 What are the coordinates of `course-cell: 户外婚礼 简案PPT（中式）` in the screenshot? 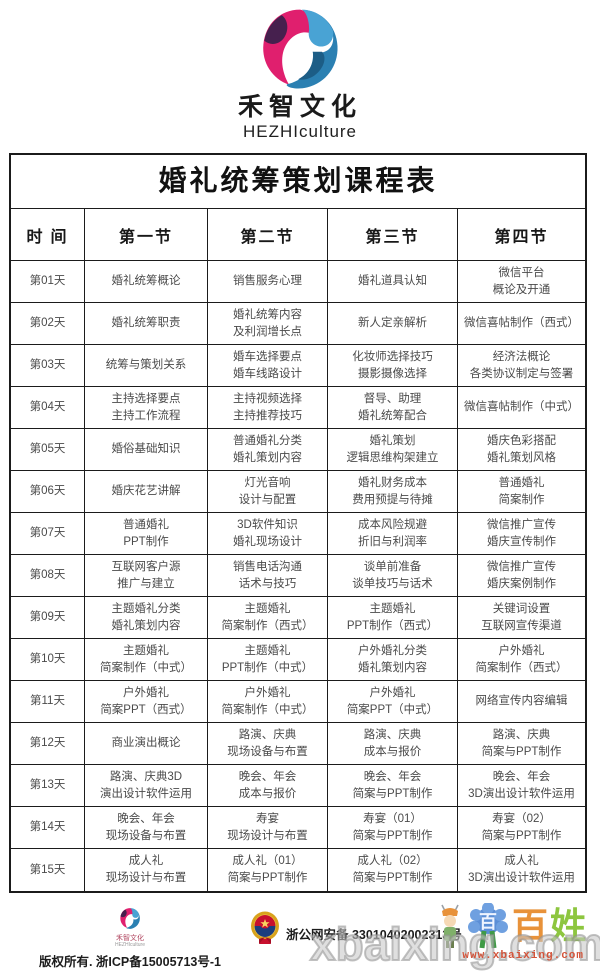 It's located at (393, 702).